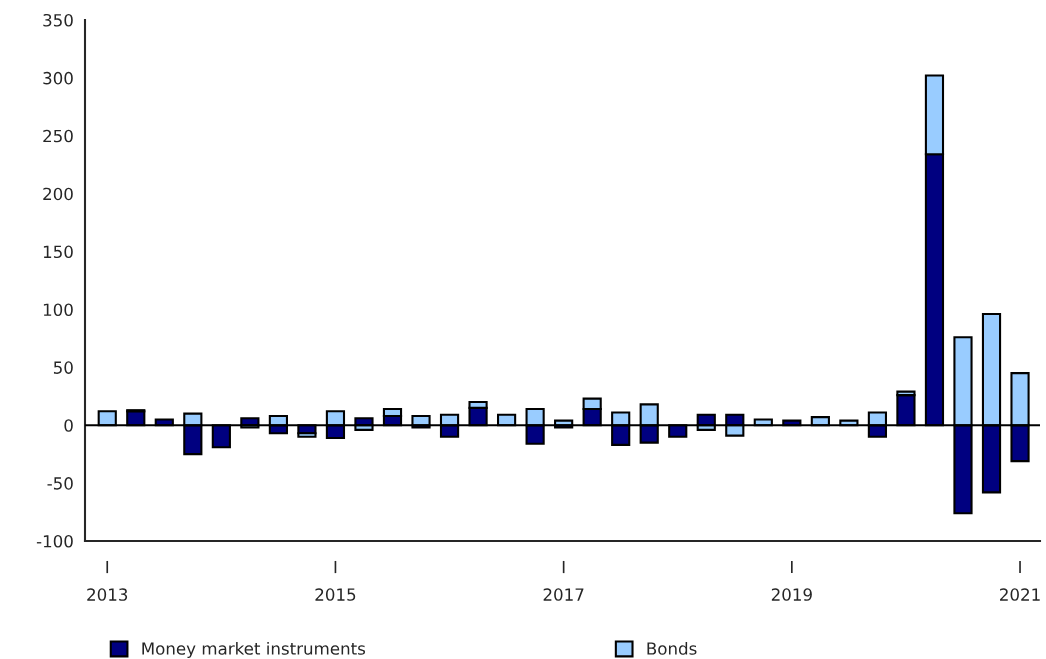 This screenshot has height=659, width=1046. What do you see at coordinates (1020, 580) in the screenshot?
I see `x-tick-label: I 2021` at bounding box center [1020, 580].